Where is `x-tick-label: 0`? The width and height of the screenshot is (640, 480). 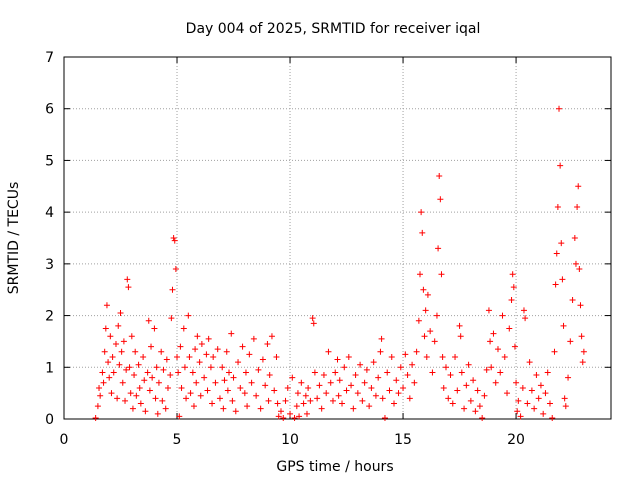
x-tick-label: 0 is located at coordinates (64, 440).